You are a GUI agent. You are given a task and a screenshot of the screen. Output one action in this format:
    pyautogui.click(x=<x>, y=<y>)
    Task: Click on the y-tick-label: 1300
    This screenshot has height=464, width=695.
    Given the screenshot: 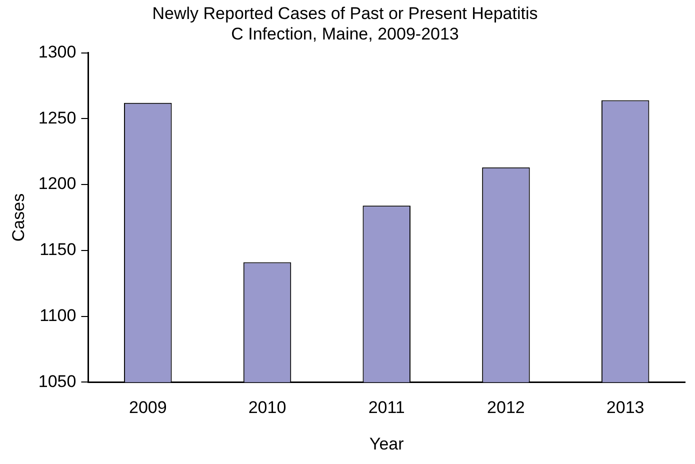 What is the action you would take?
    pyautogui.click(x=57, y=52)
    